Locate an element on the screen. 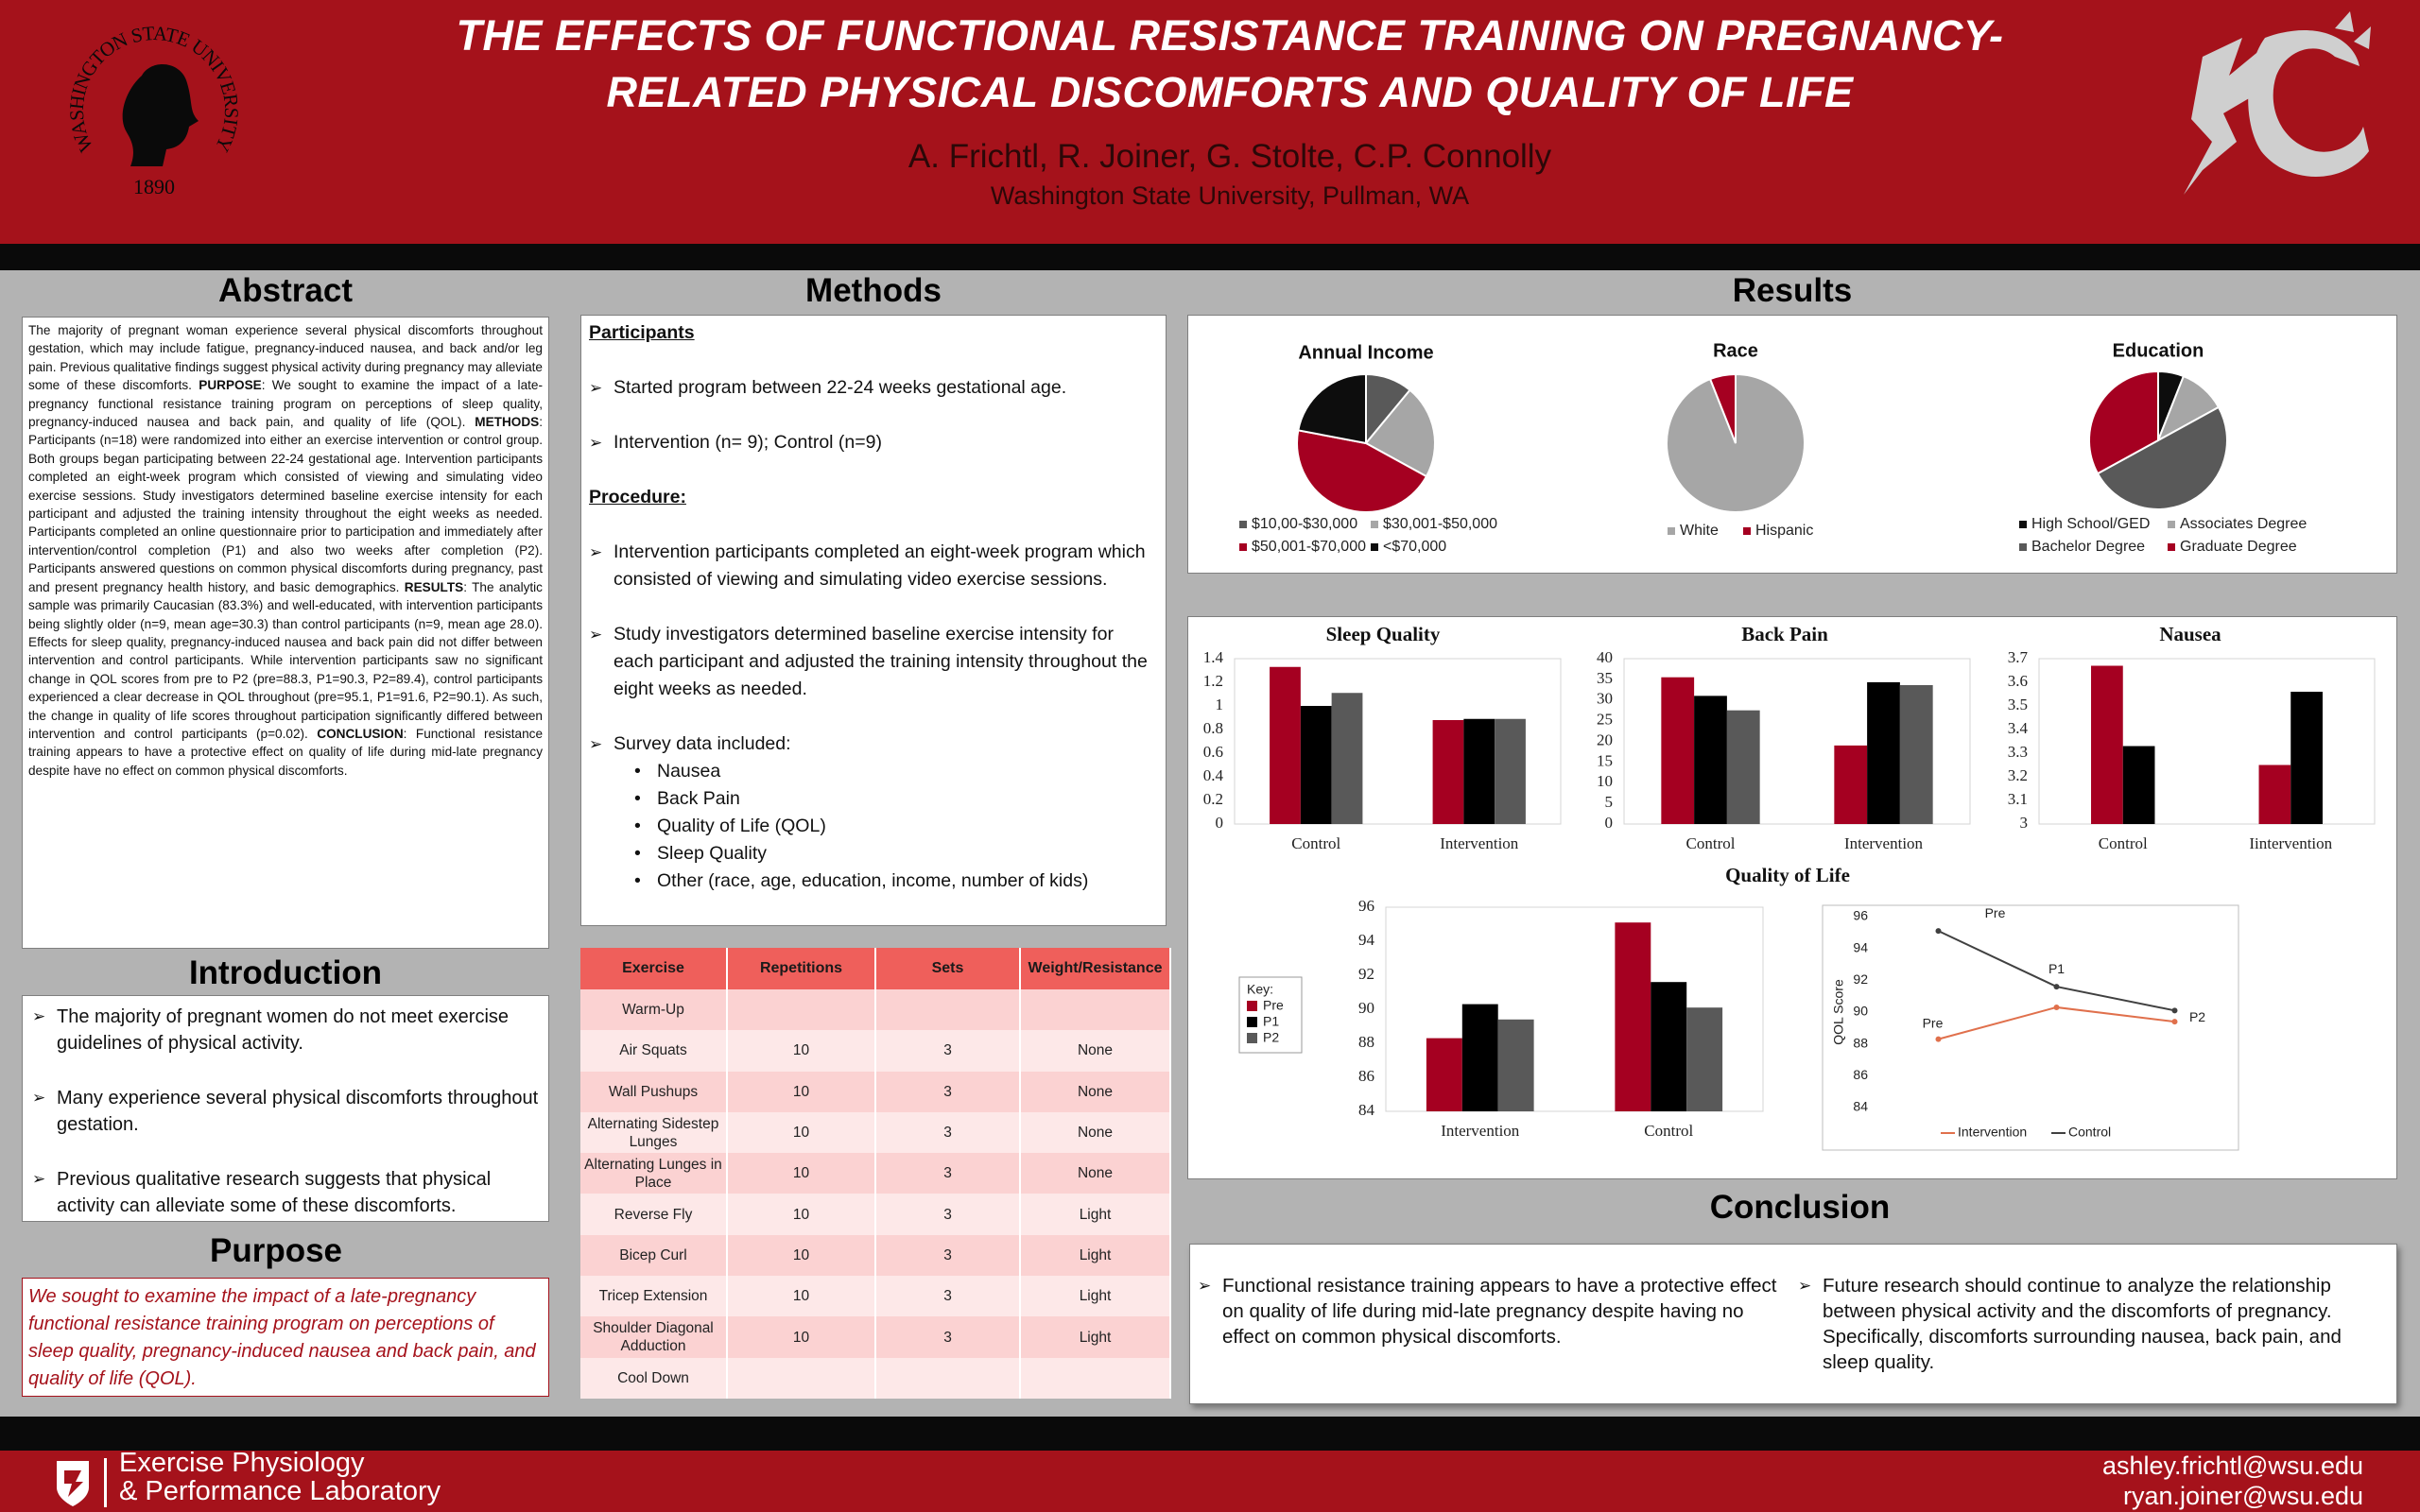  table-cell: None is located at coordinates (1096, 1091).